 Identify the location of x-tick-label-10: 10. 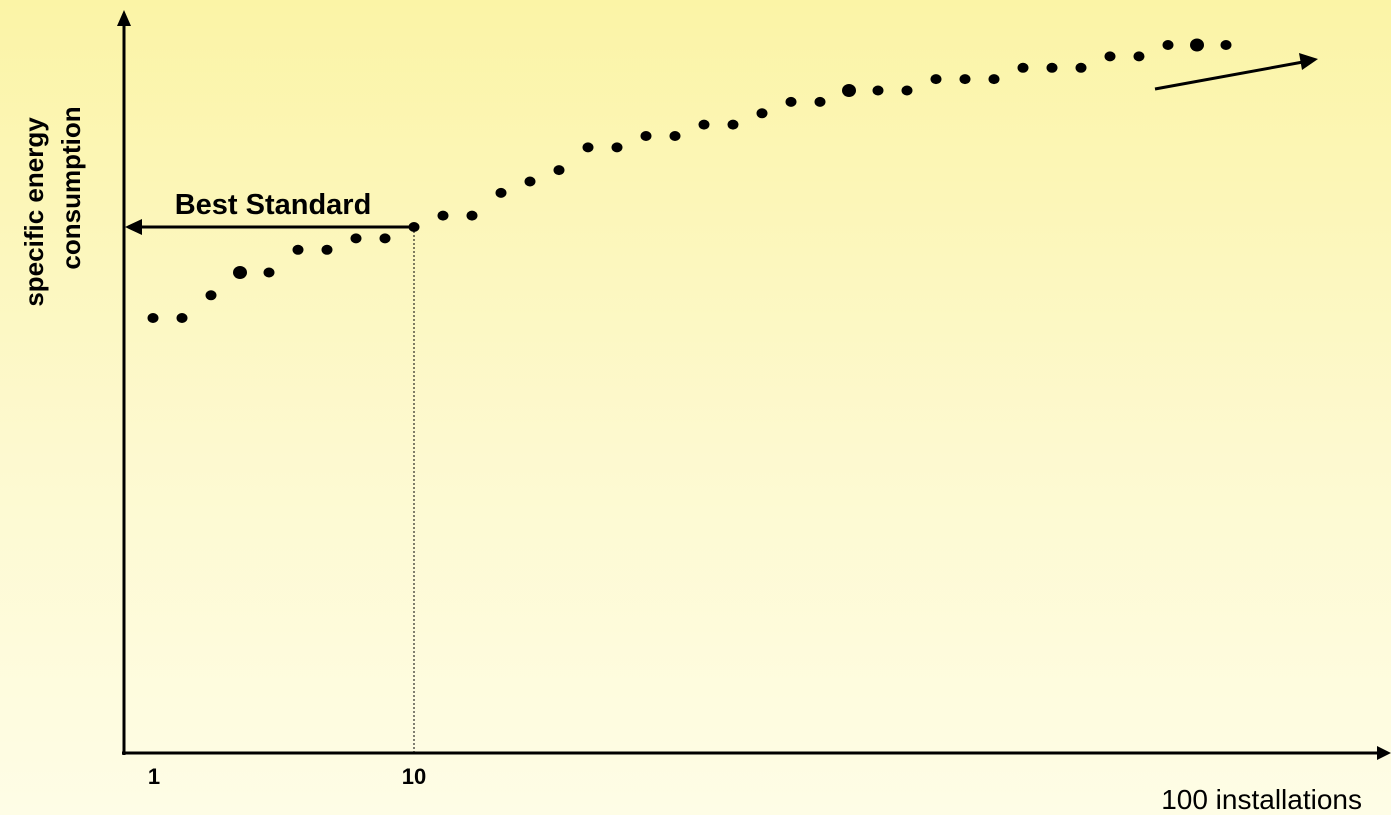
(414, 776).